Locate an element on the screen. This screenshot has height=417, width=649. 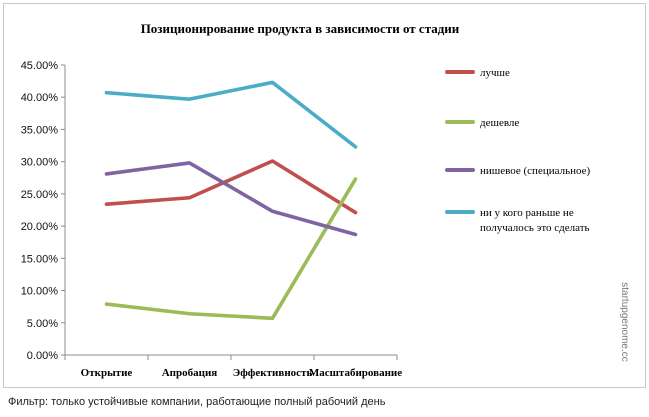
y-tick-label: 35.00% is located at coordinates (40, 130).